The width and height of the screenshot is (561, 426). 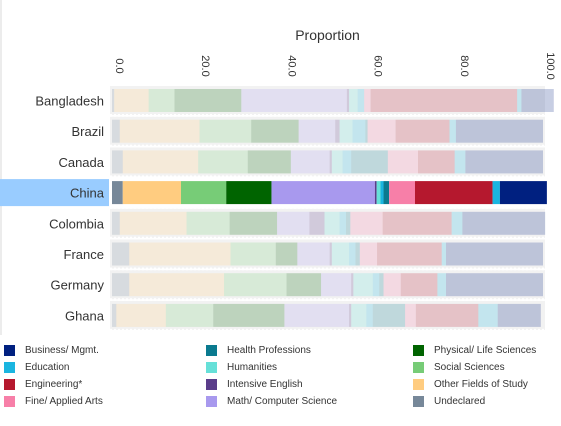 What do you see at coordinates (291, 65) in the screenshot?
I see `x-tick-label: 40.0` at bounding box center [291, 65].